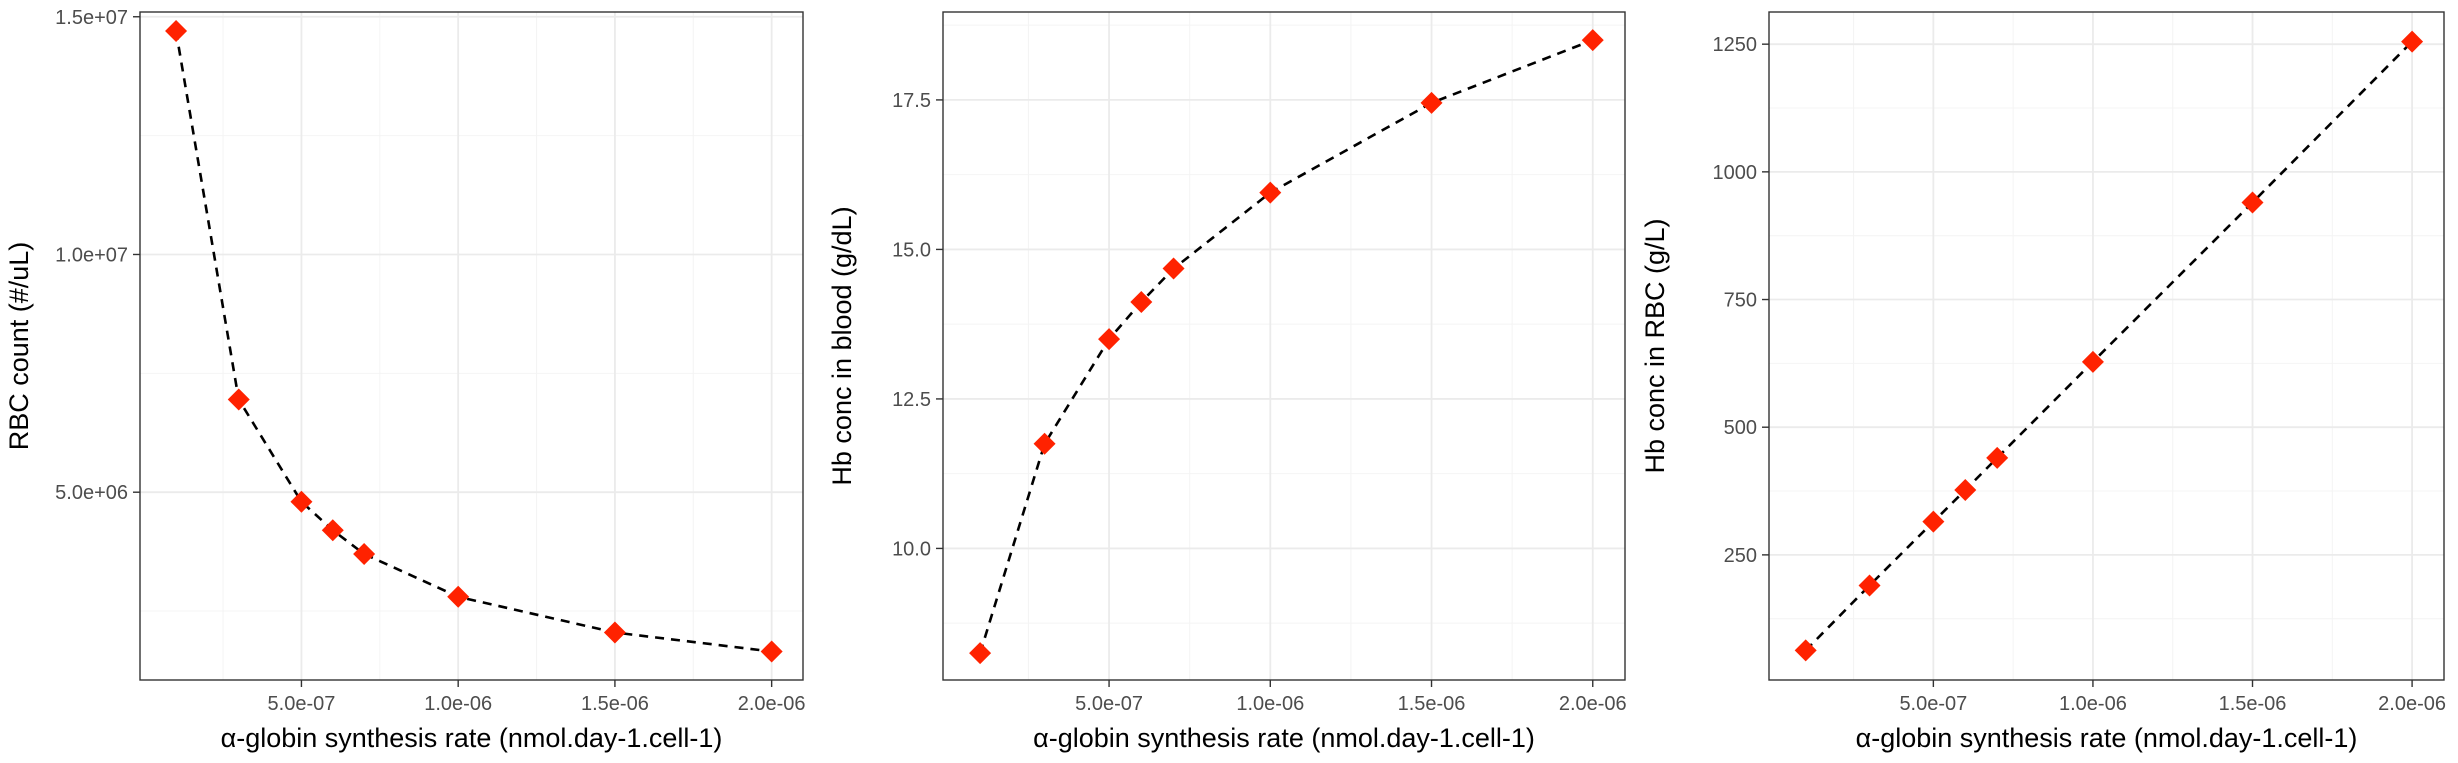 Image resolution: width=2458 pixels, height=763 pixels. What do you see at coordinates (91, 493) in the screenshot?
I see `y-tick-label: 5.0e+06` at bounding box center [91, 493].